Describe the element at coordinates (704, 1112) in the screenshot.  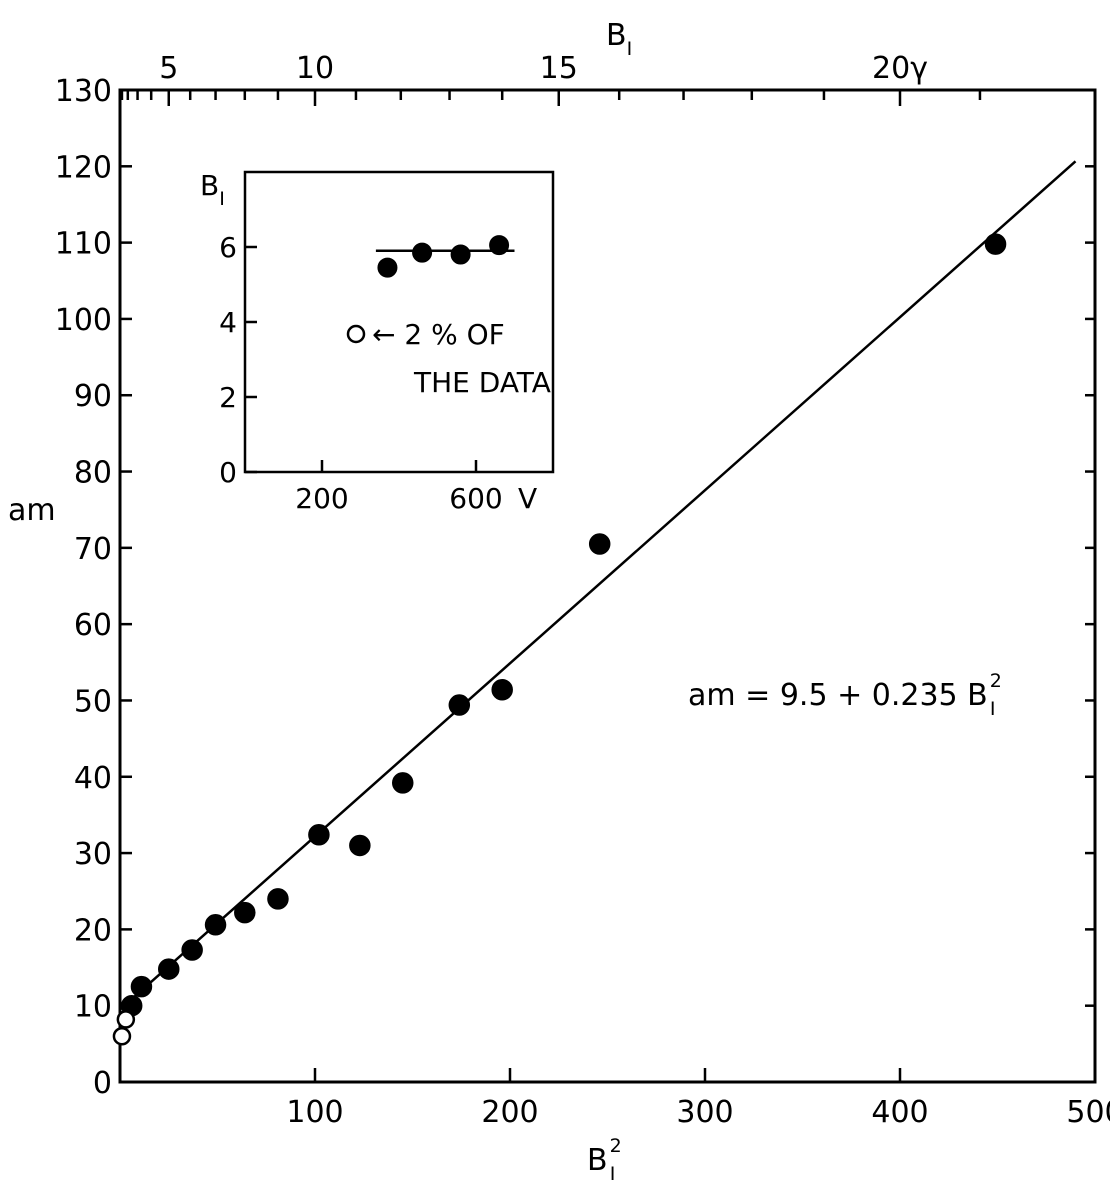
I see `x-tick-label: 300` at that location.